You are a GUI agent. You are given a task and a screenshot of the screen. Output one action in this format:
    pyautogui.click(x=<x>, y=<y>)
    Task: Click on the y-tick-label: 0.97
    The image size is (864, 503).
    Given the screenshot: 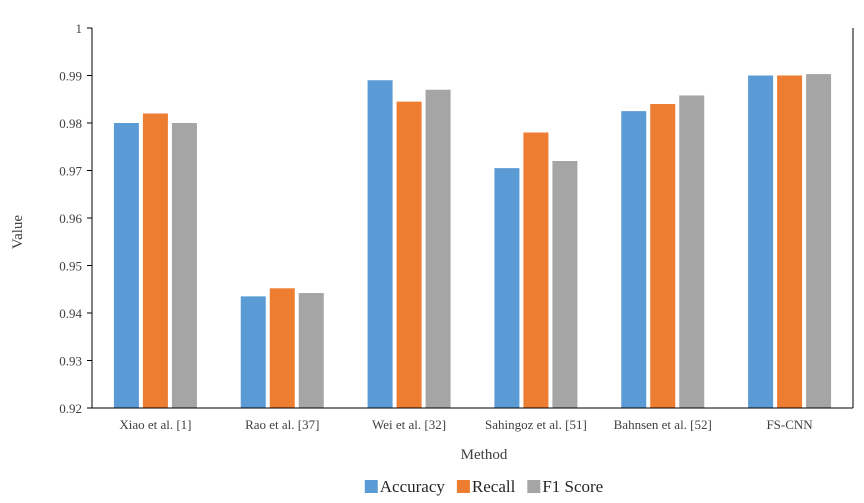 What is the action you would take?
    pyautogui.click(x=70, y=171)
    